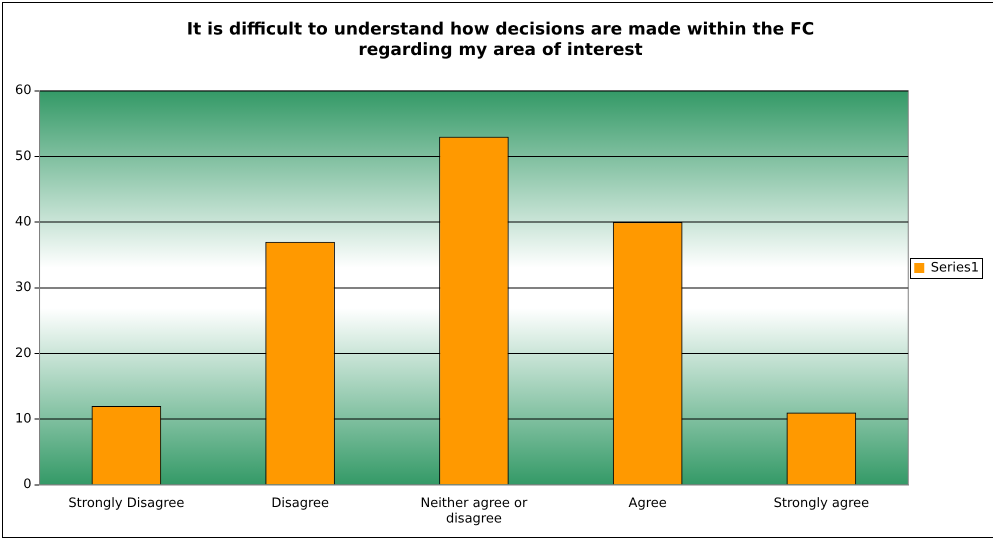 The image size is (993, 540). Describe the element at coordinates (822, 503) in the screenshot. I see `x-tick-label: Strongly agree` at that location.